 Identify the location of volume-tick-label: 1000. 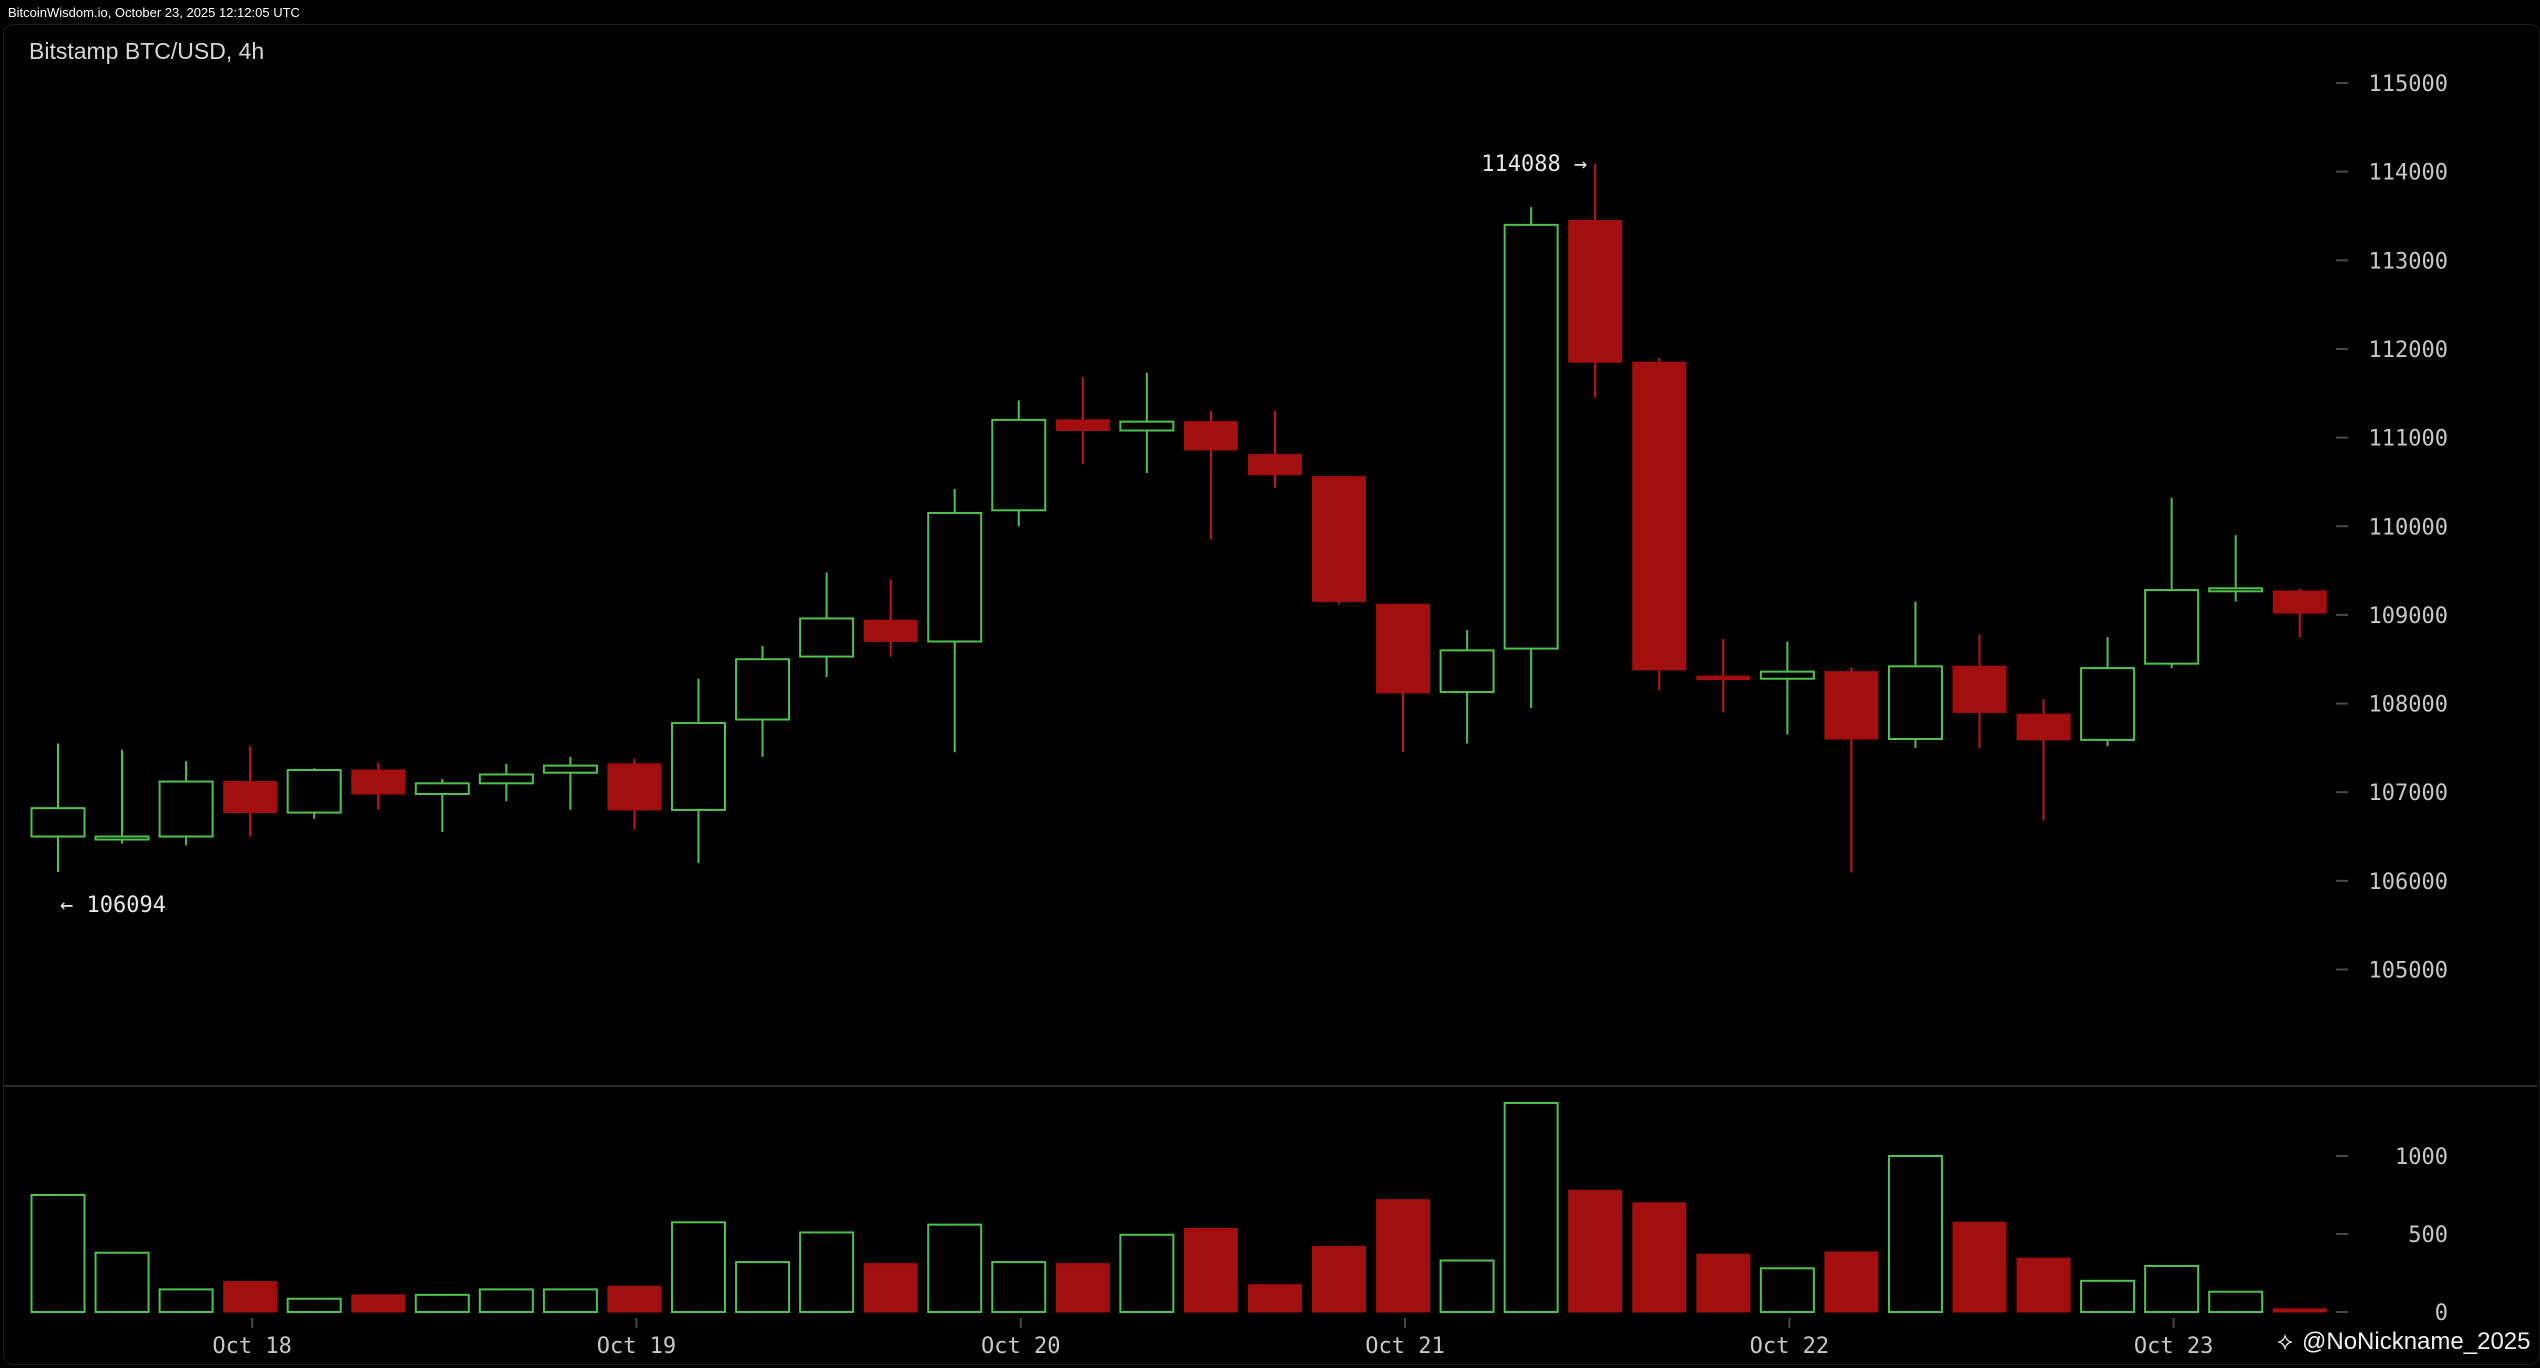
(2421, 1157).